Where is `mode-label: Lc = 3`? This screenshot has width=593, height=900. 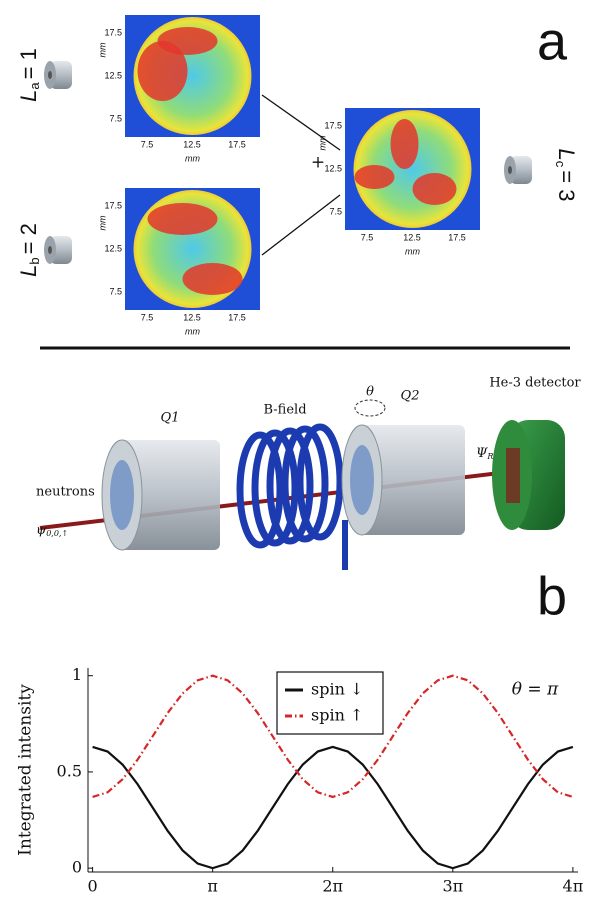 mode-label: Lc = 3 is located at coordinates (566, 175).